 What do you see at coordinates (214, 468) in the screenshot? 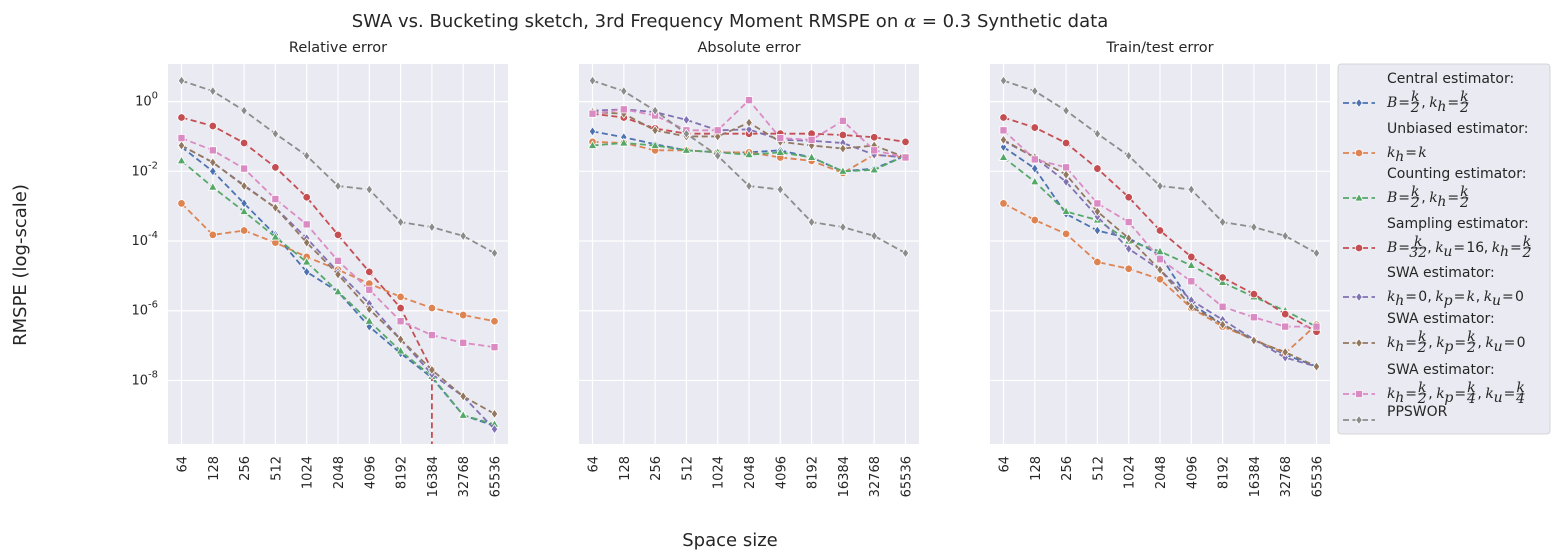
I see `x-tick-label: 128` at bounding box center [214, 468].